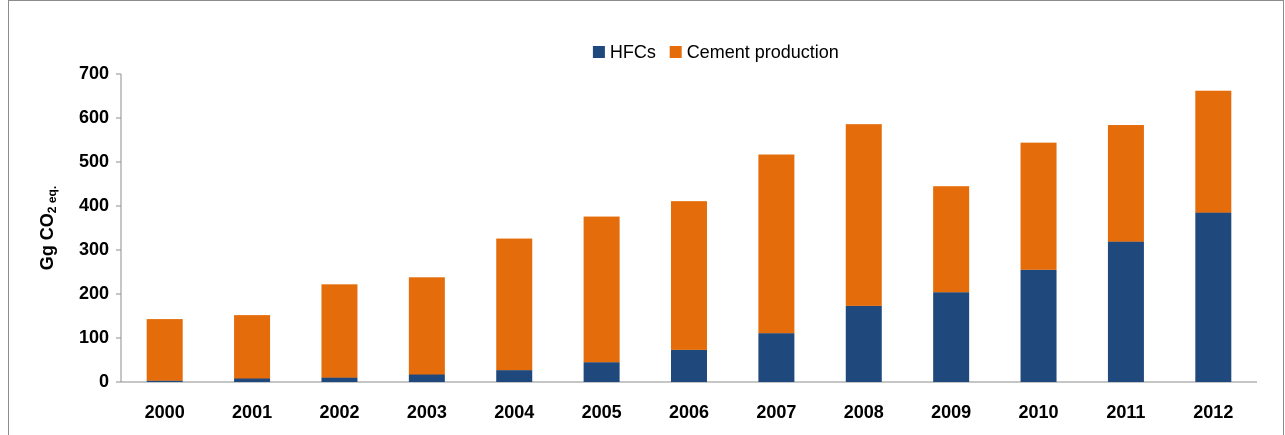  What do you see at coordinates (104, 381) in the screenshot?
I see `y-tick-label: 0` at bounding box center [104, 381].